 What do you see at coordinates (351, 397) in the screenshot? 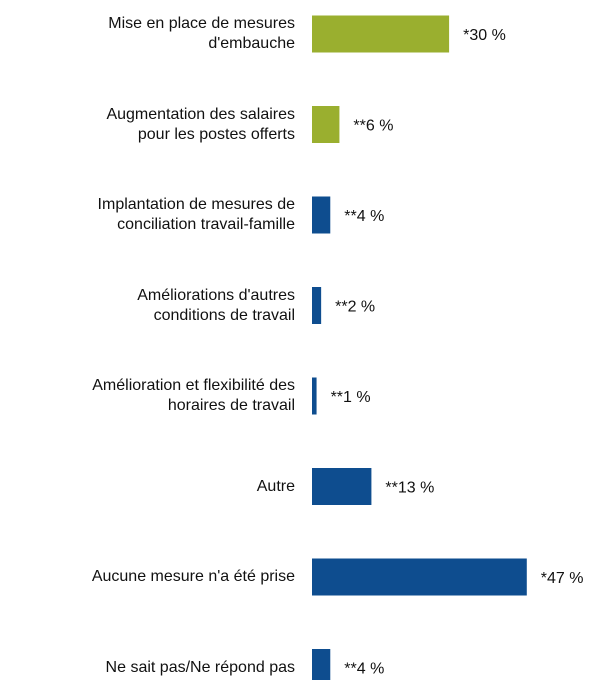
I see `value-label: **1 %` at bounding box center [351, 397].